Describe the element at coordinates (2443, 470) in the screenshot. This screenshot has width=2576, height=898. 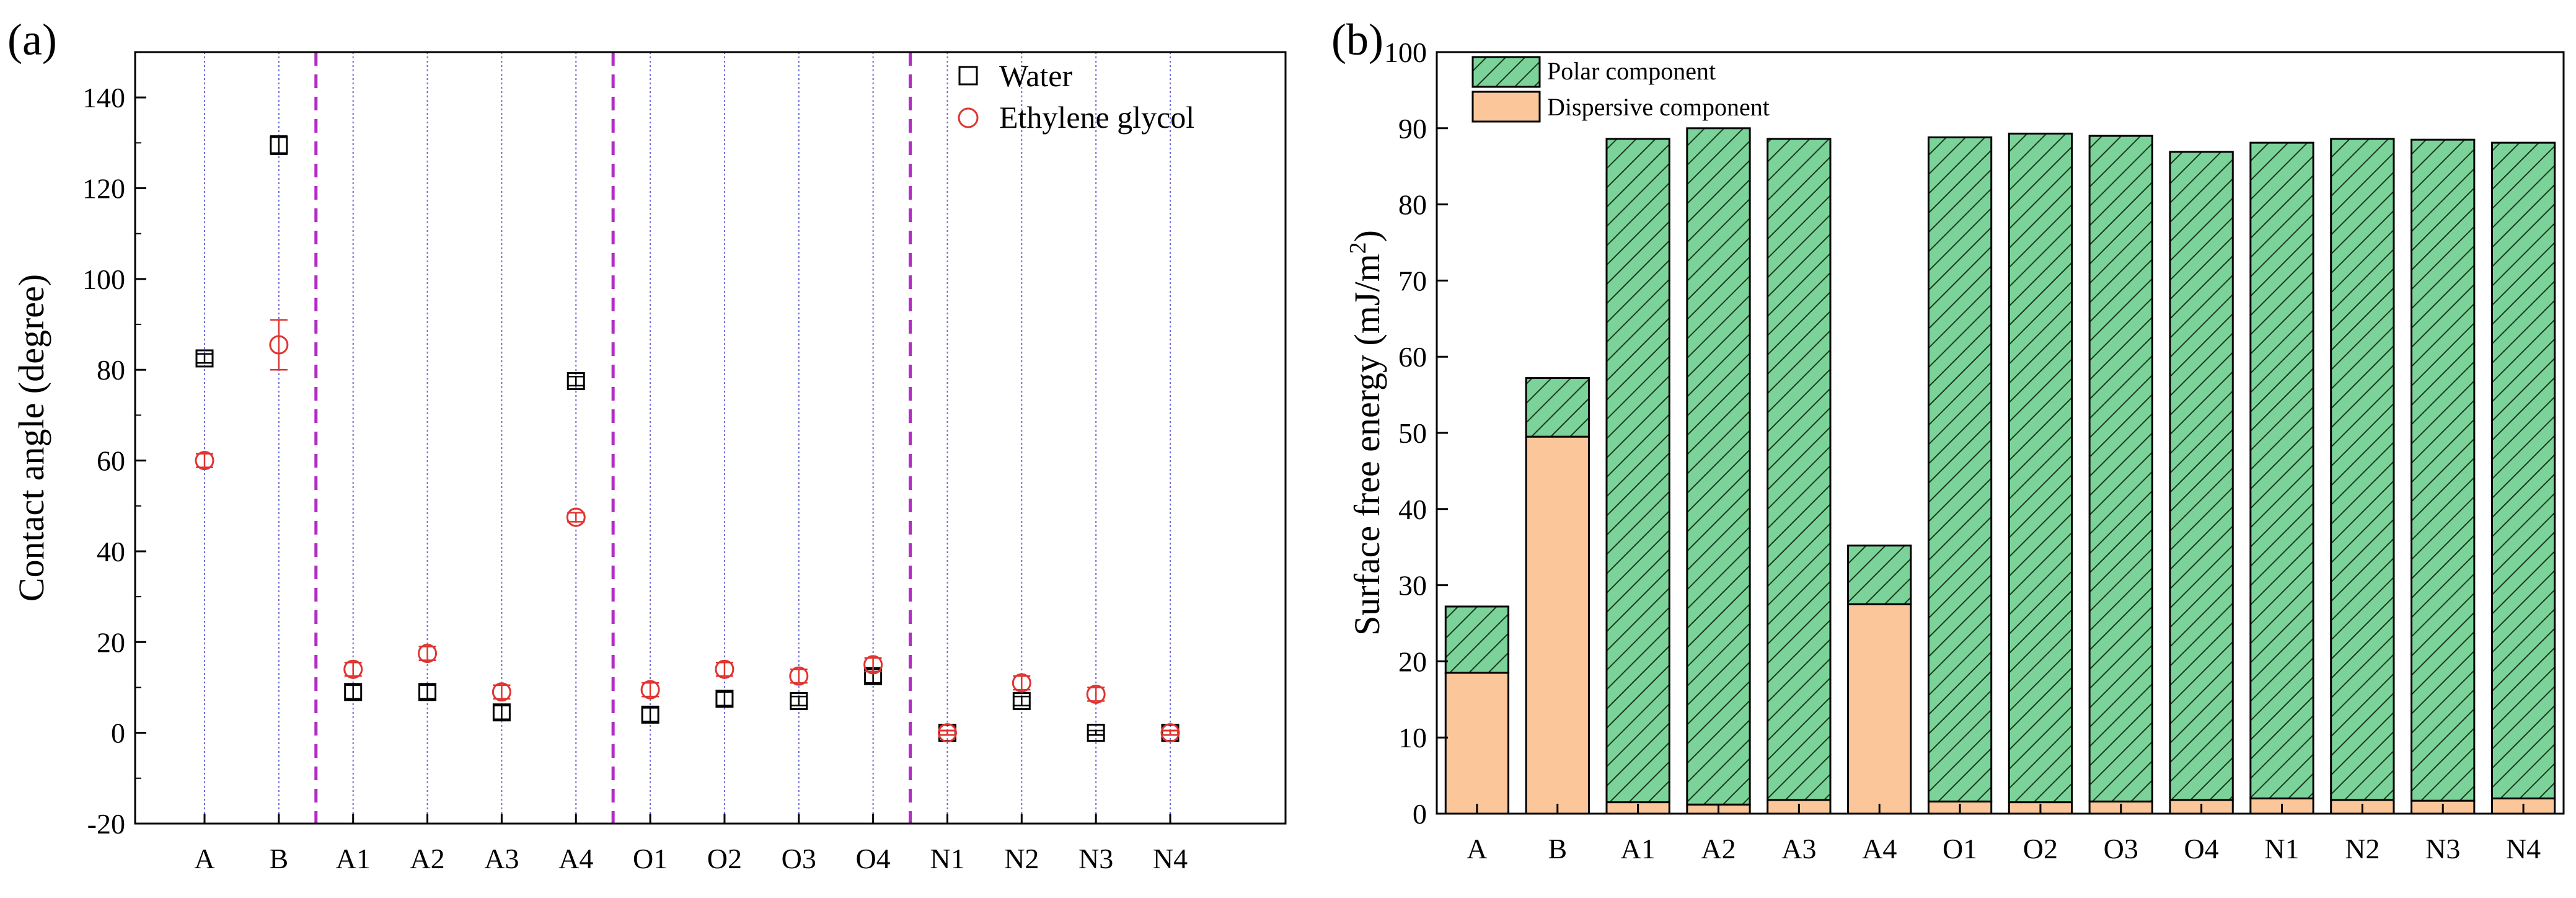
I see `bar-polar-component-n3` at that location.